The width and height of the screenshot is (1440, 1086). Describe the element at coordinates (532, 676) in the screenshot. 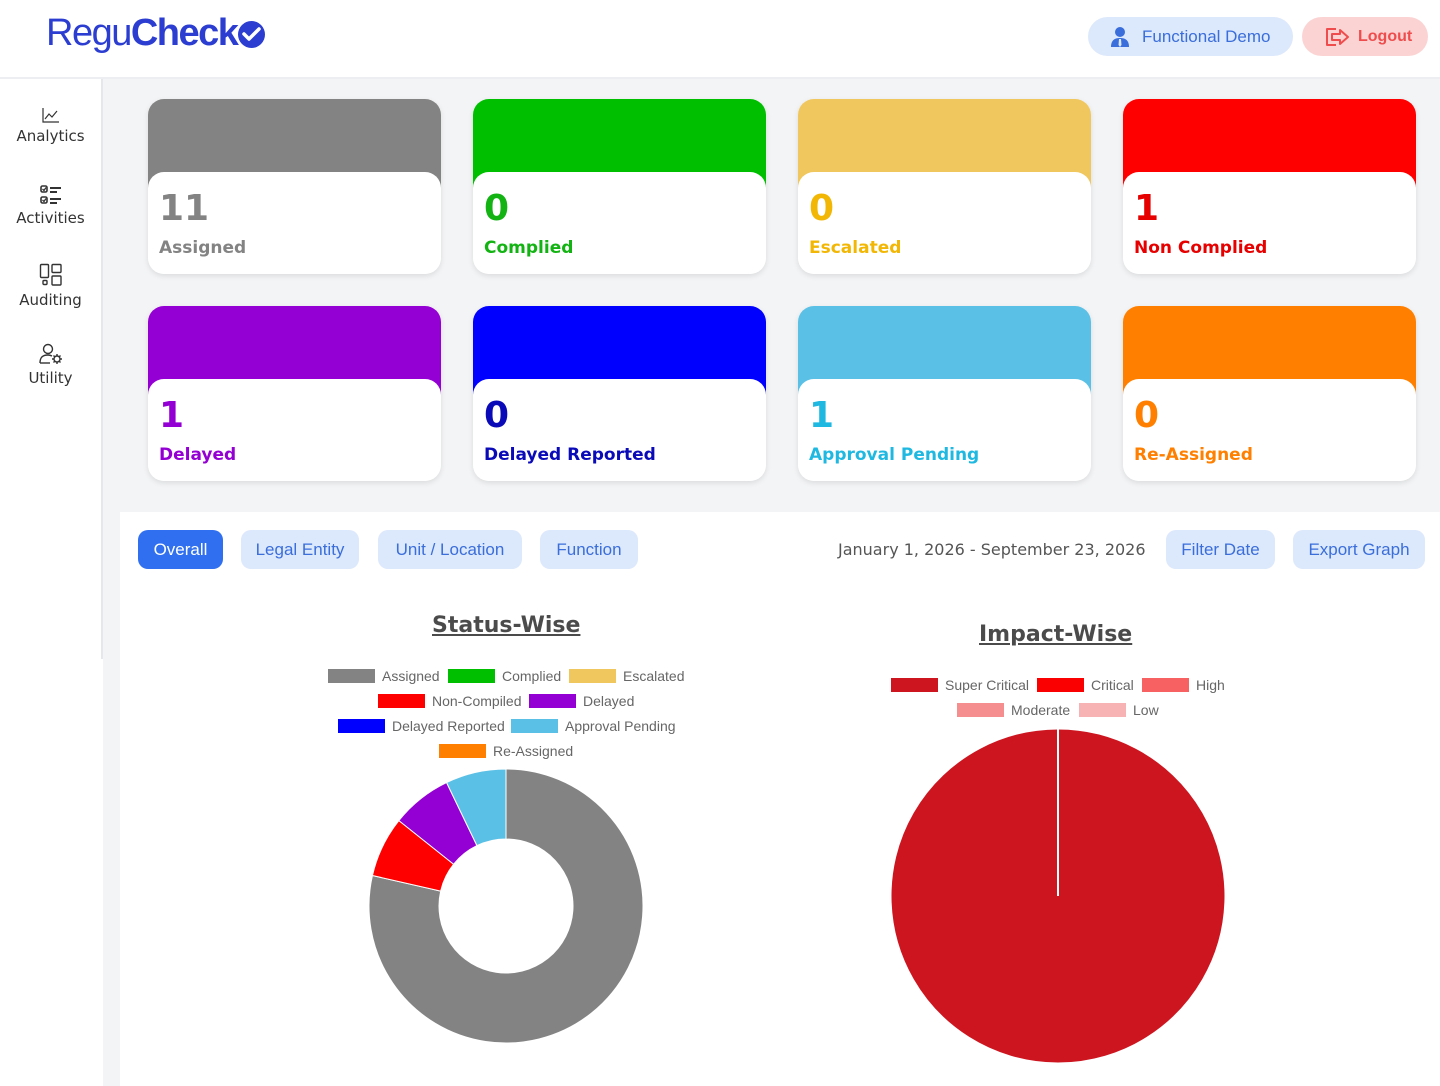

I see `legend-label: Complied` at that location.